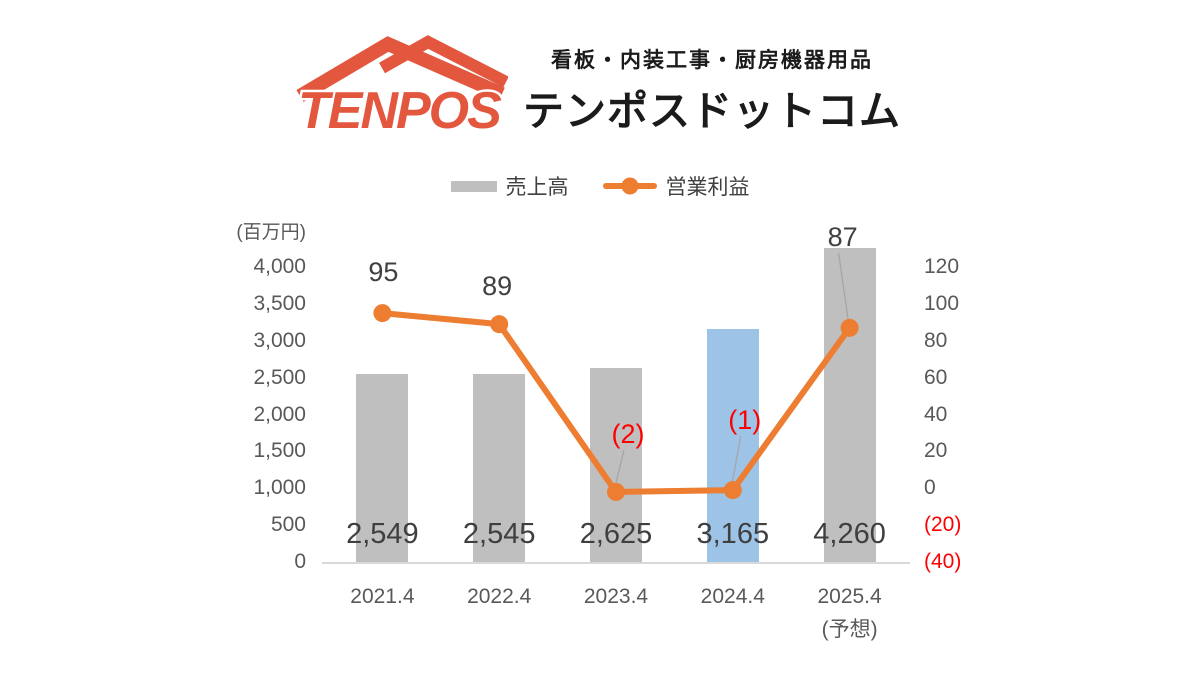  I want to click on right-axis-tick-label: 60, so click(936, 377).